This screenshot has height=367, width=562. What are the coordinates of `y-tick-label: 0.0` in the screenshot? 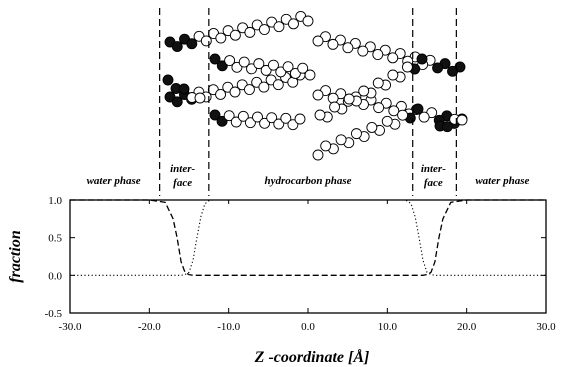 It's located at (55, 276).